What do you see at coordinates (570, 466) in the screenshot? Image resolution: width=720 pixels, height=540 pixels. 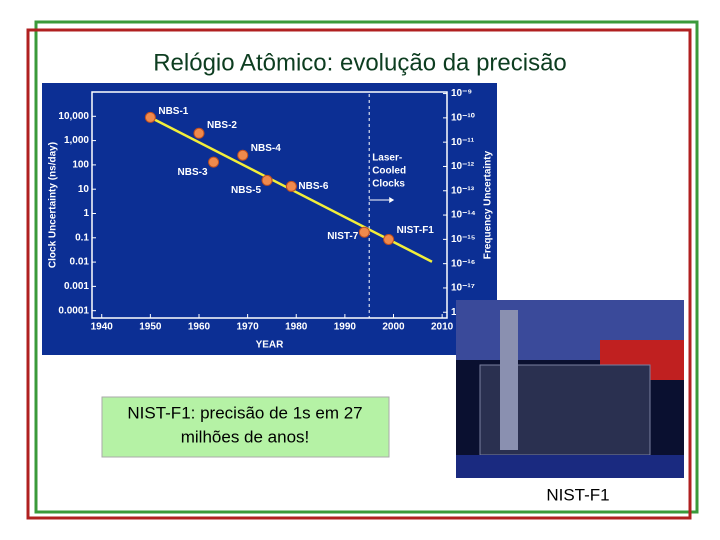 I see `photo-floor` at bounding box center [570, 466].